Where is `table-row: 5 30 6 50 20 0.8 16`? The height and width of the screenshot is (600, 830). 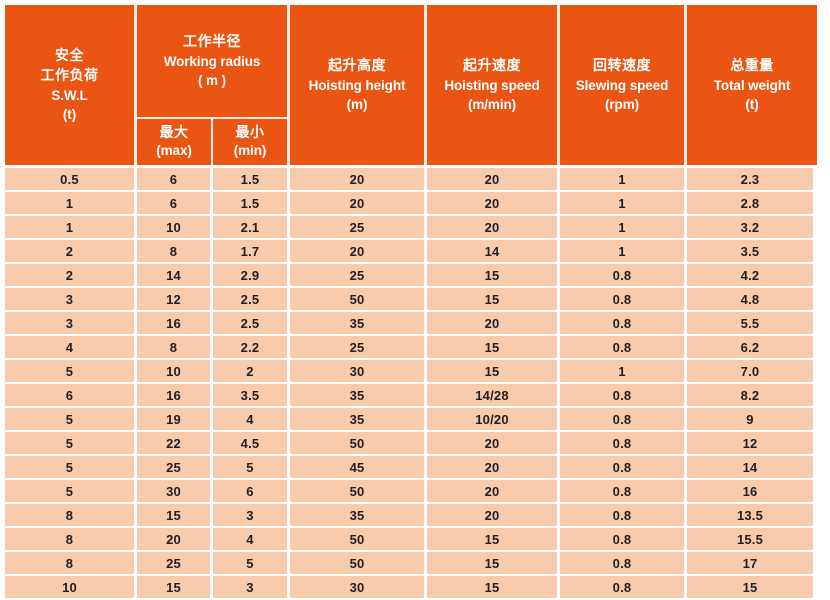 table-row: 5 30 6 50 20 0.8 16 is located at coordinates (409, 491).